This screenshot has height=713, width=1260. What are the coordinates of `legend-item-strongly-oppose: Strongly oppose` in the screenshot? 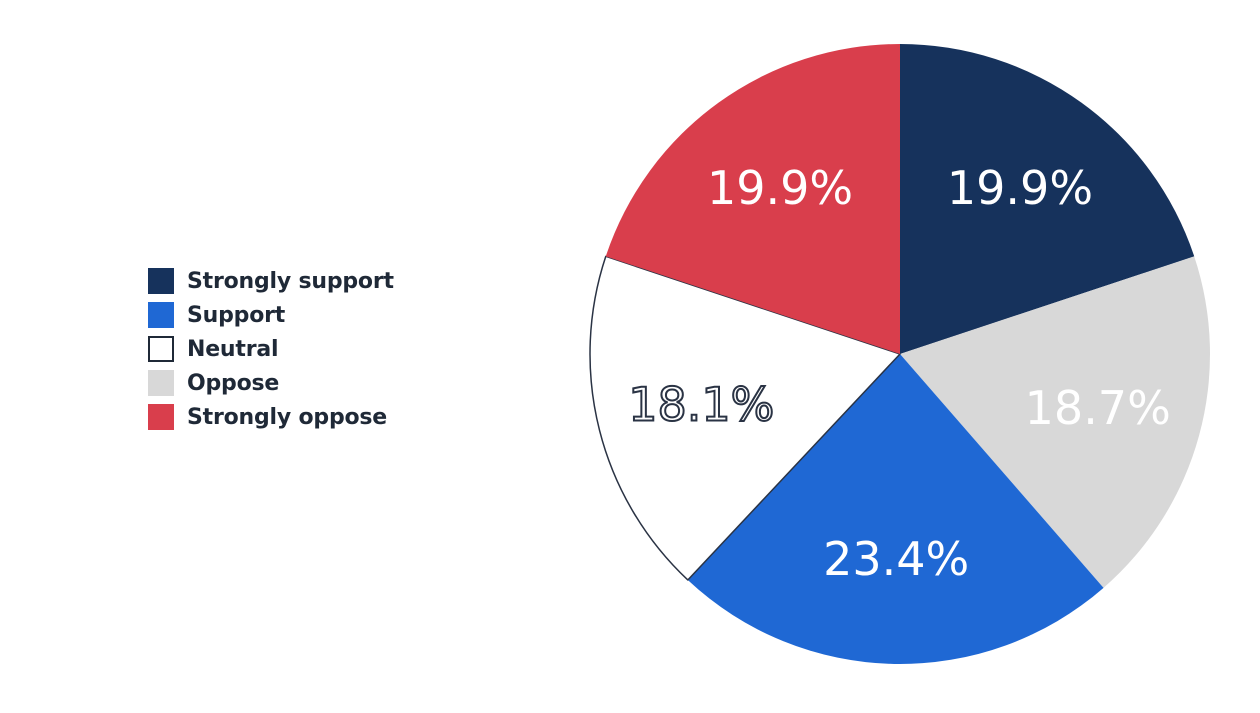 It's located at (308, 417).